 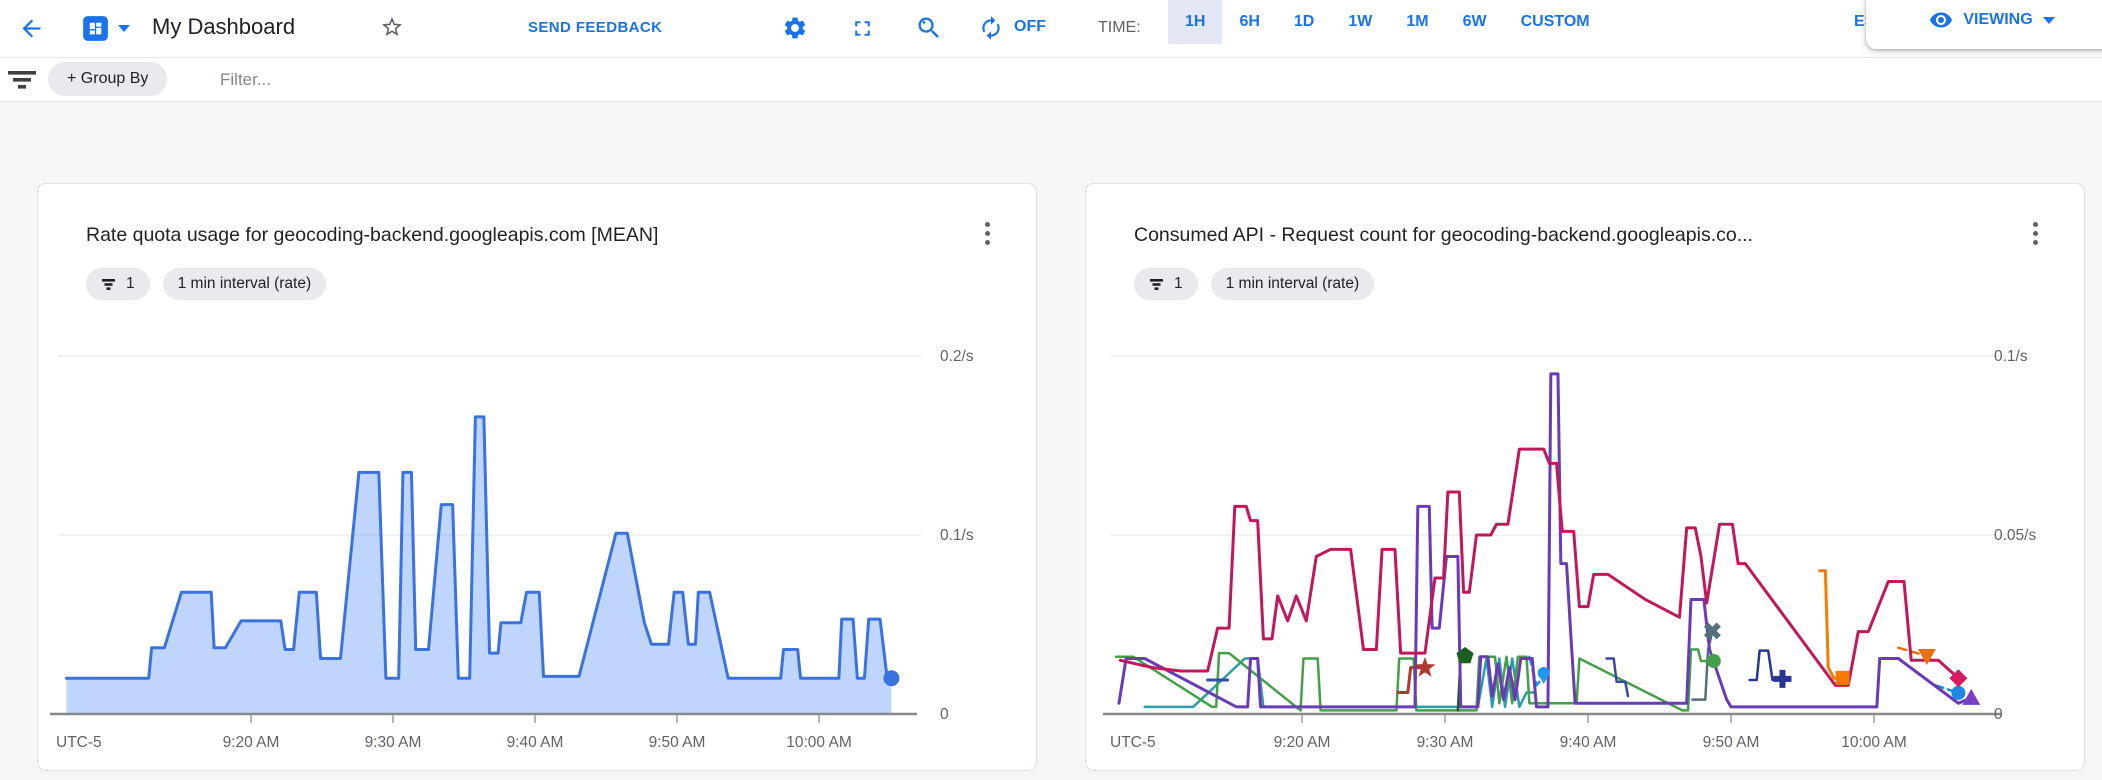 I want to click on zoom-reset-button, so click(x=929, y=28).